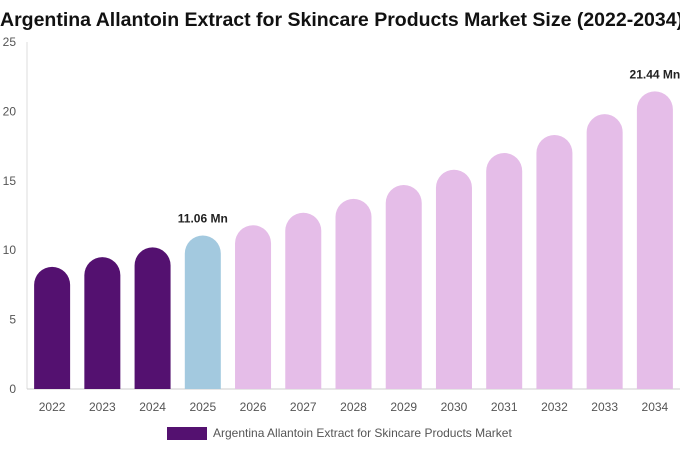 The height and width of the screenshot is (450, 680). What do you see at coordinates (454, 407) in the screenshot?
I see `x-tick-label: 2030` at bounding box center [454, 407].